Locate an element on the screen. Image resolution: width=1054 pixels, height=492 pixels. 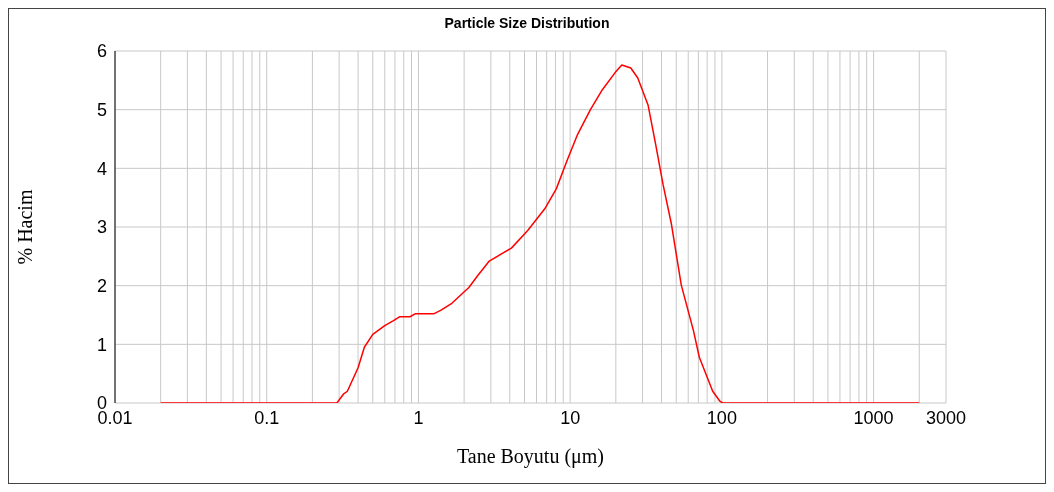
x-axis-title: Tane Boyutu (μm) is located at coordinates (530, 456).